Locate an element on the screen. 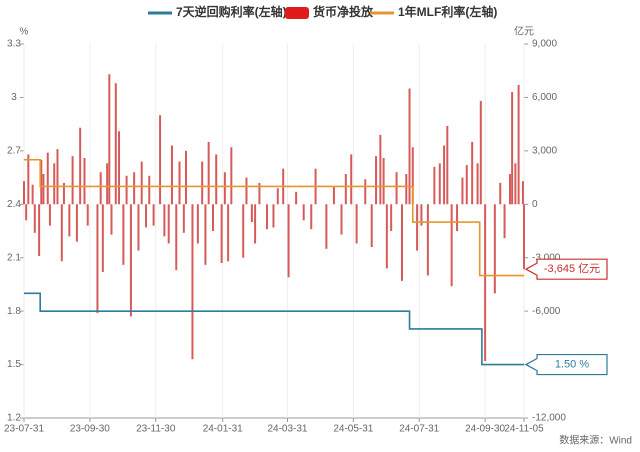  y-tick-label: 2.7 is located at coordinates (14, 150).